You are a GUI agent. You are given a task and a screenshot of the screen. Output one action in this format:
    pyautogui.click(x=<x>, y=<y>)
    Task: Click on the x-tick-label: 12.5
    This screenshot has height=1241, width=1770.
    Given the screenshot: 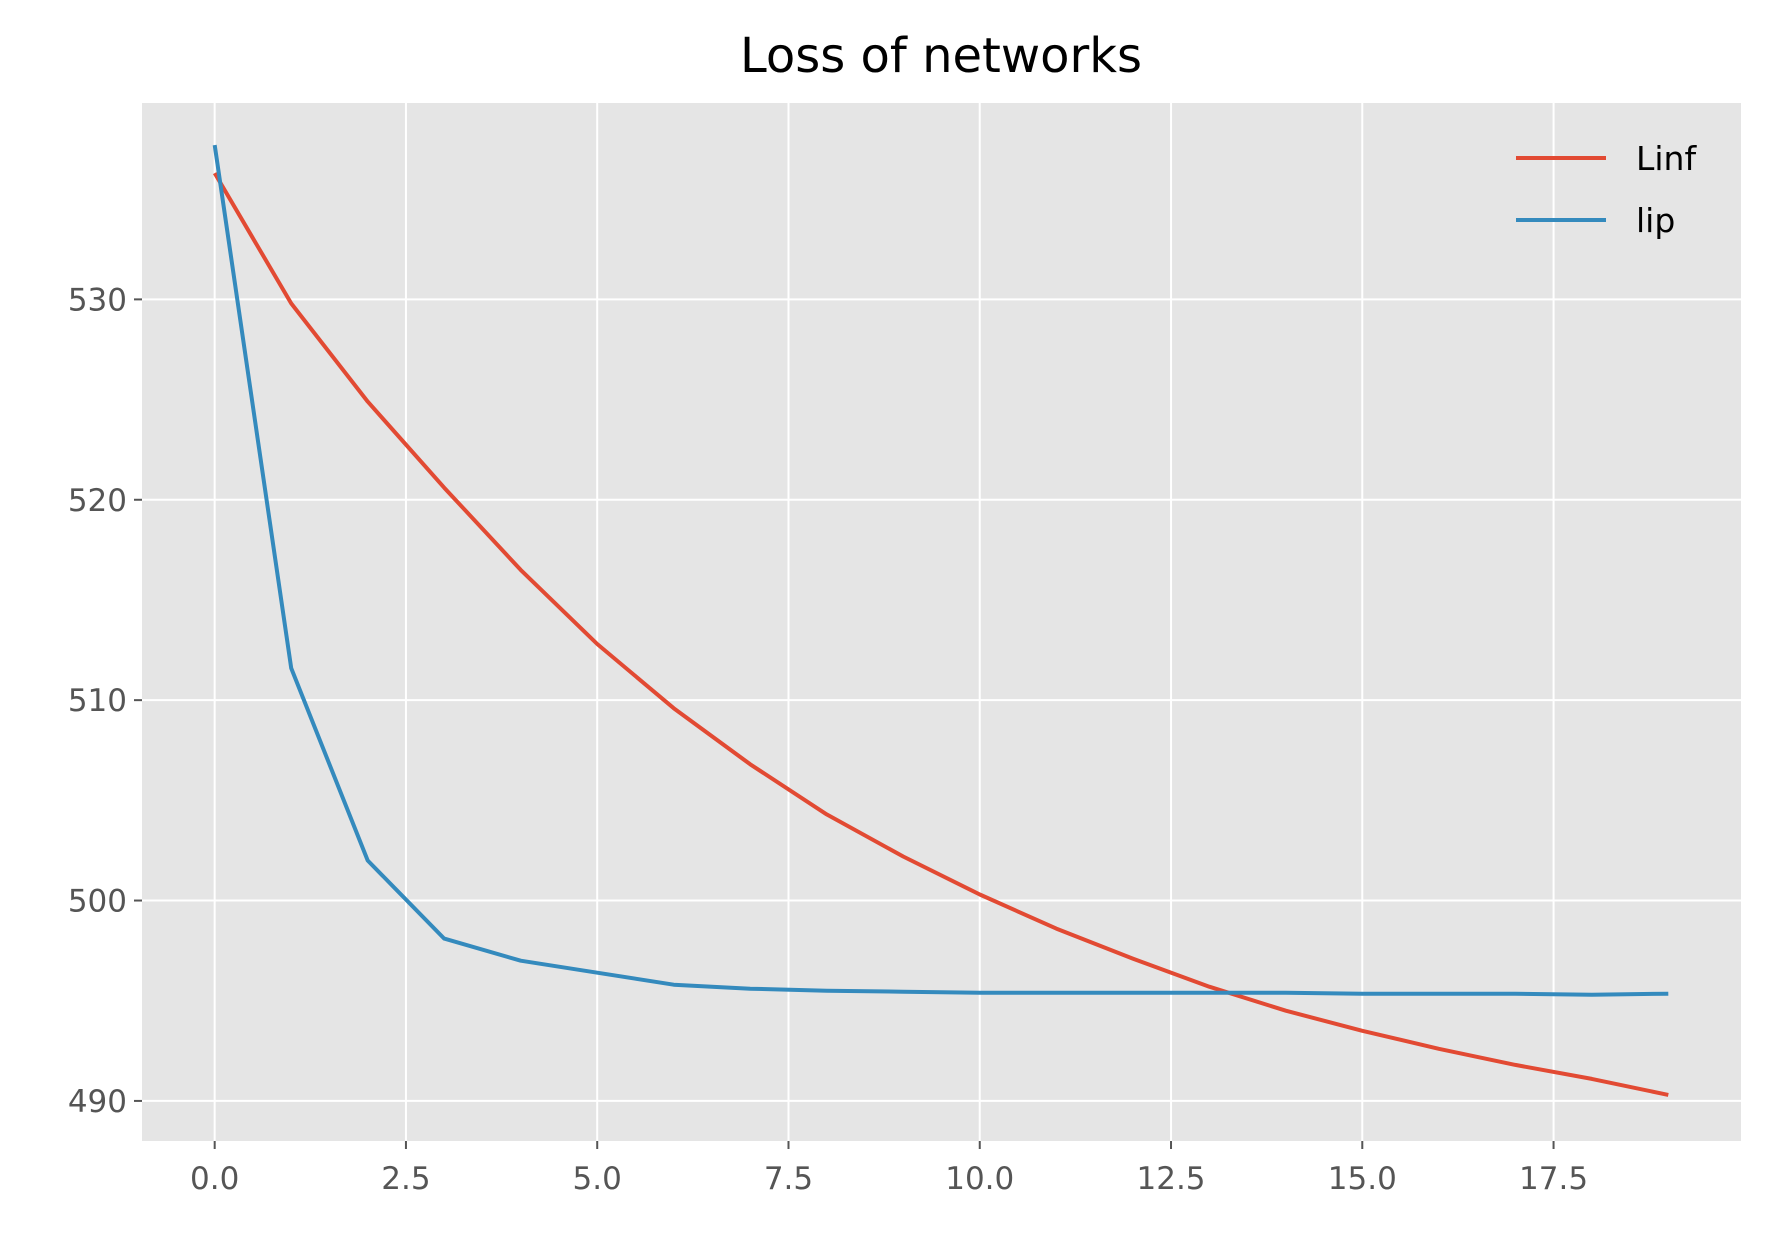 What is the action you would take?
    pyautogui.click(x=1171, y=1179)
    